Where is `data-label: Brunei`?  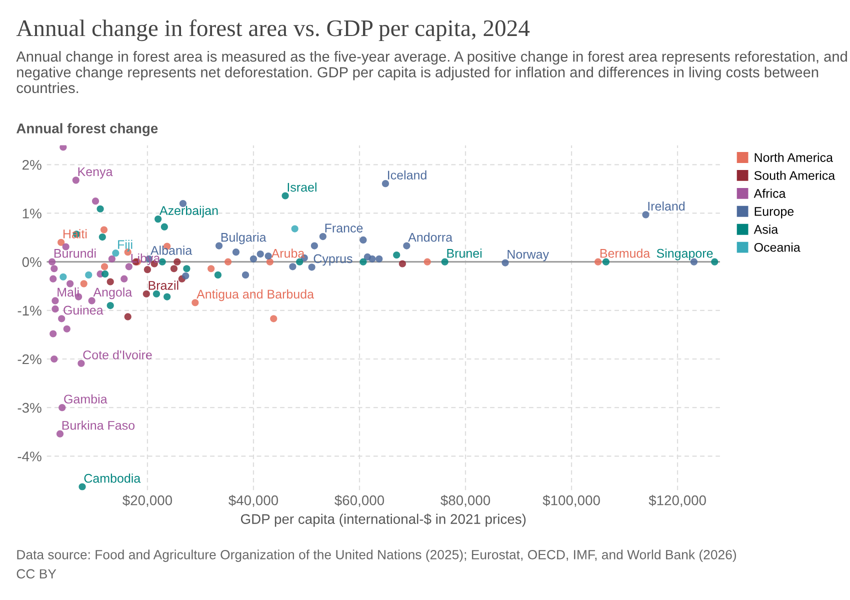
data-label: Brunei is located at coordinates (464, 253).